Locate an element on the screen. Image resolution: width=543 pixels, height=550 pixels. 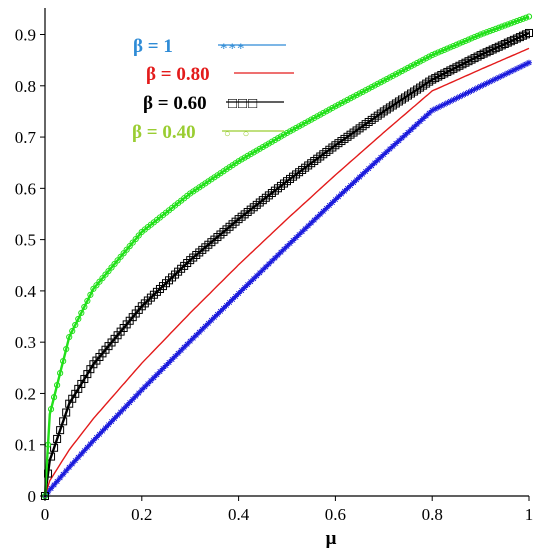
x-tick-label: 0.4 is located at coordinates (239, 514).